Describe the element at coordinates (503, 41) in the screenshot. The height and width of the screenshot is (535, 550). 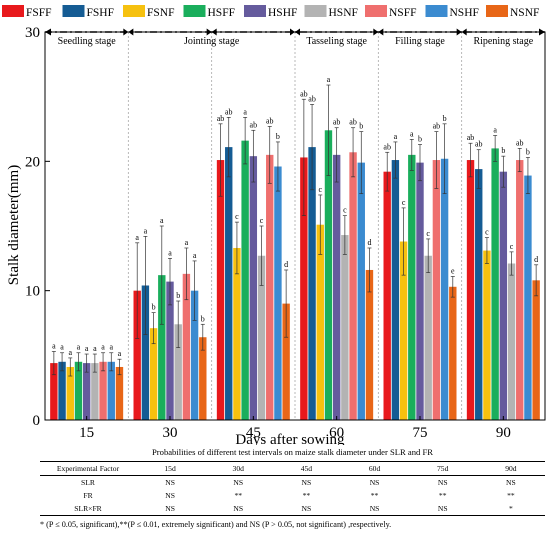
I see `stage-label: Ripening stage` at that location.